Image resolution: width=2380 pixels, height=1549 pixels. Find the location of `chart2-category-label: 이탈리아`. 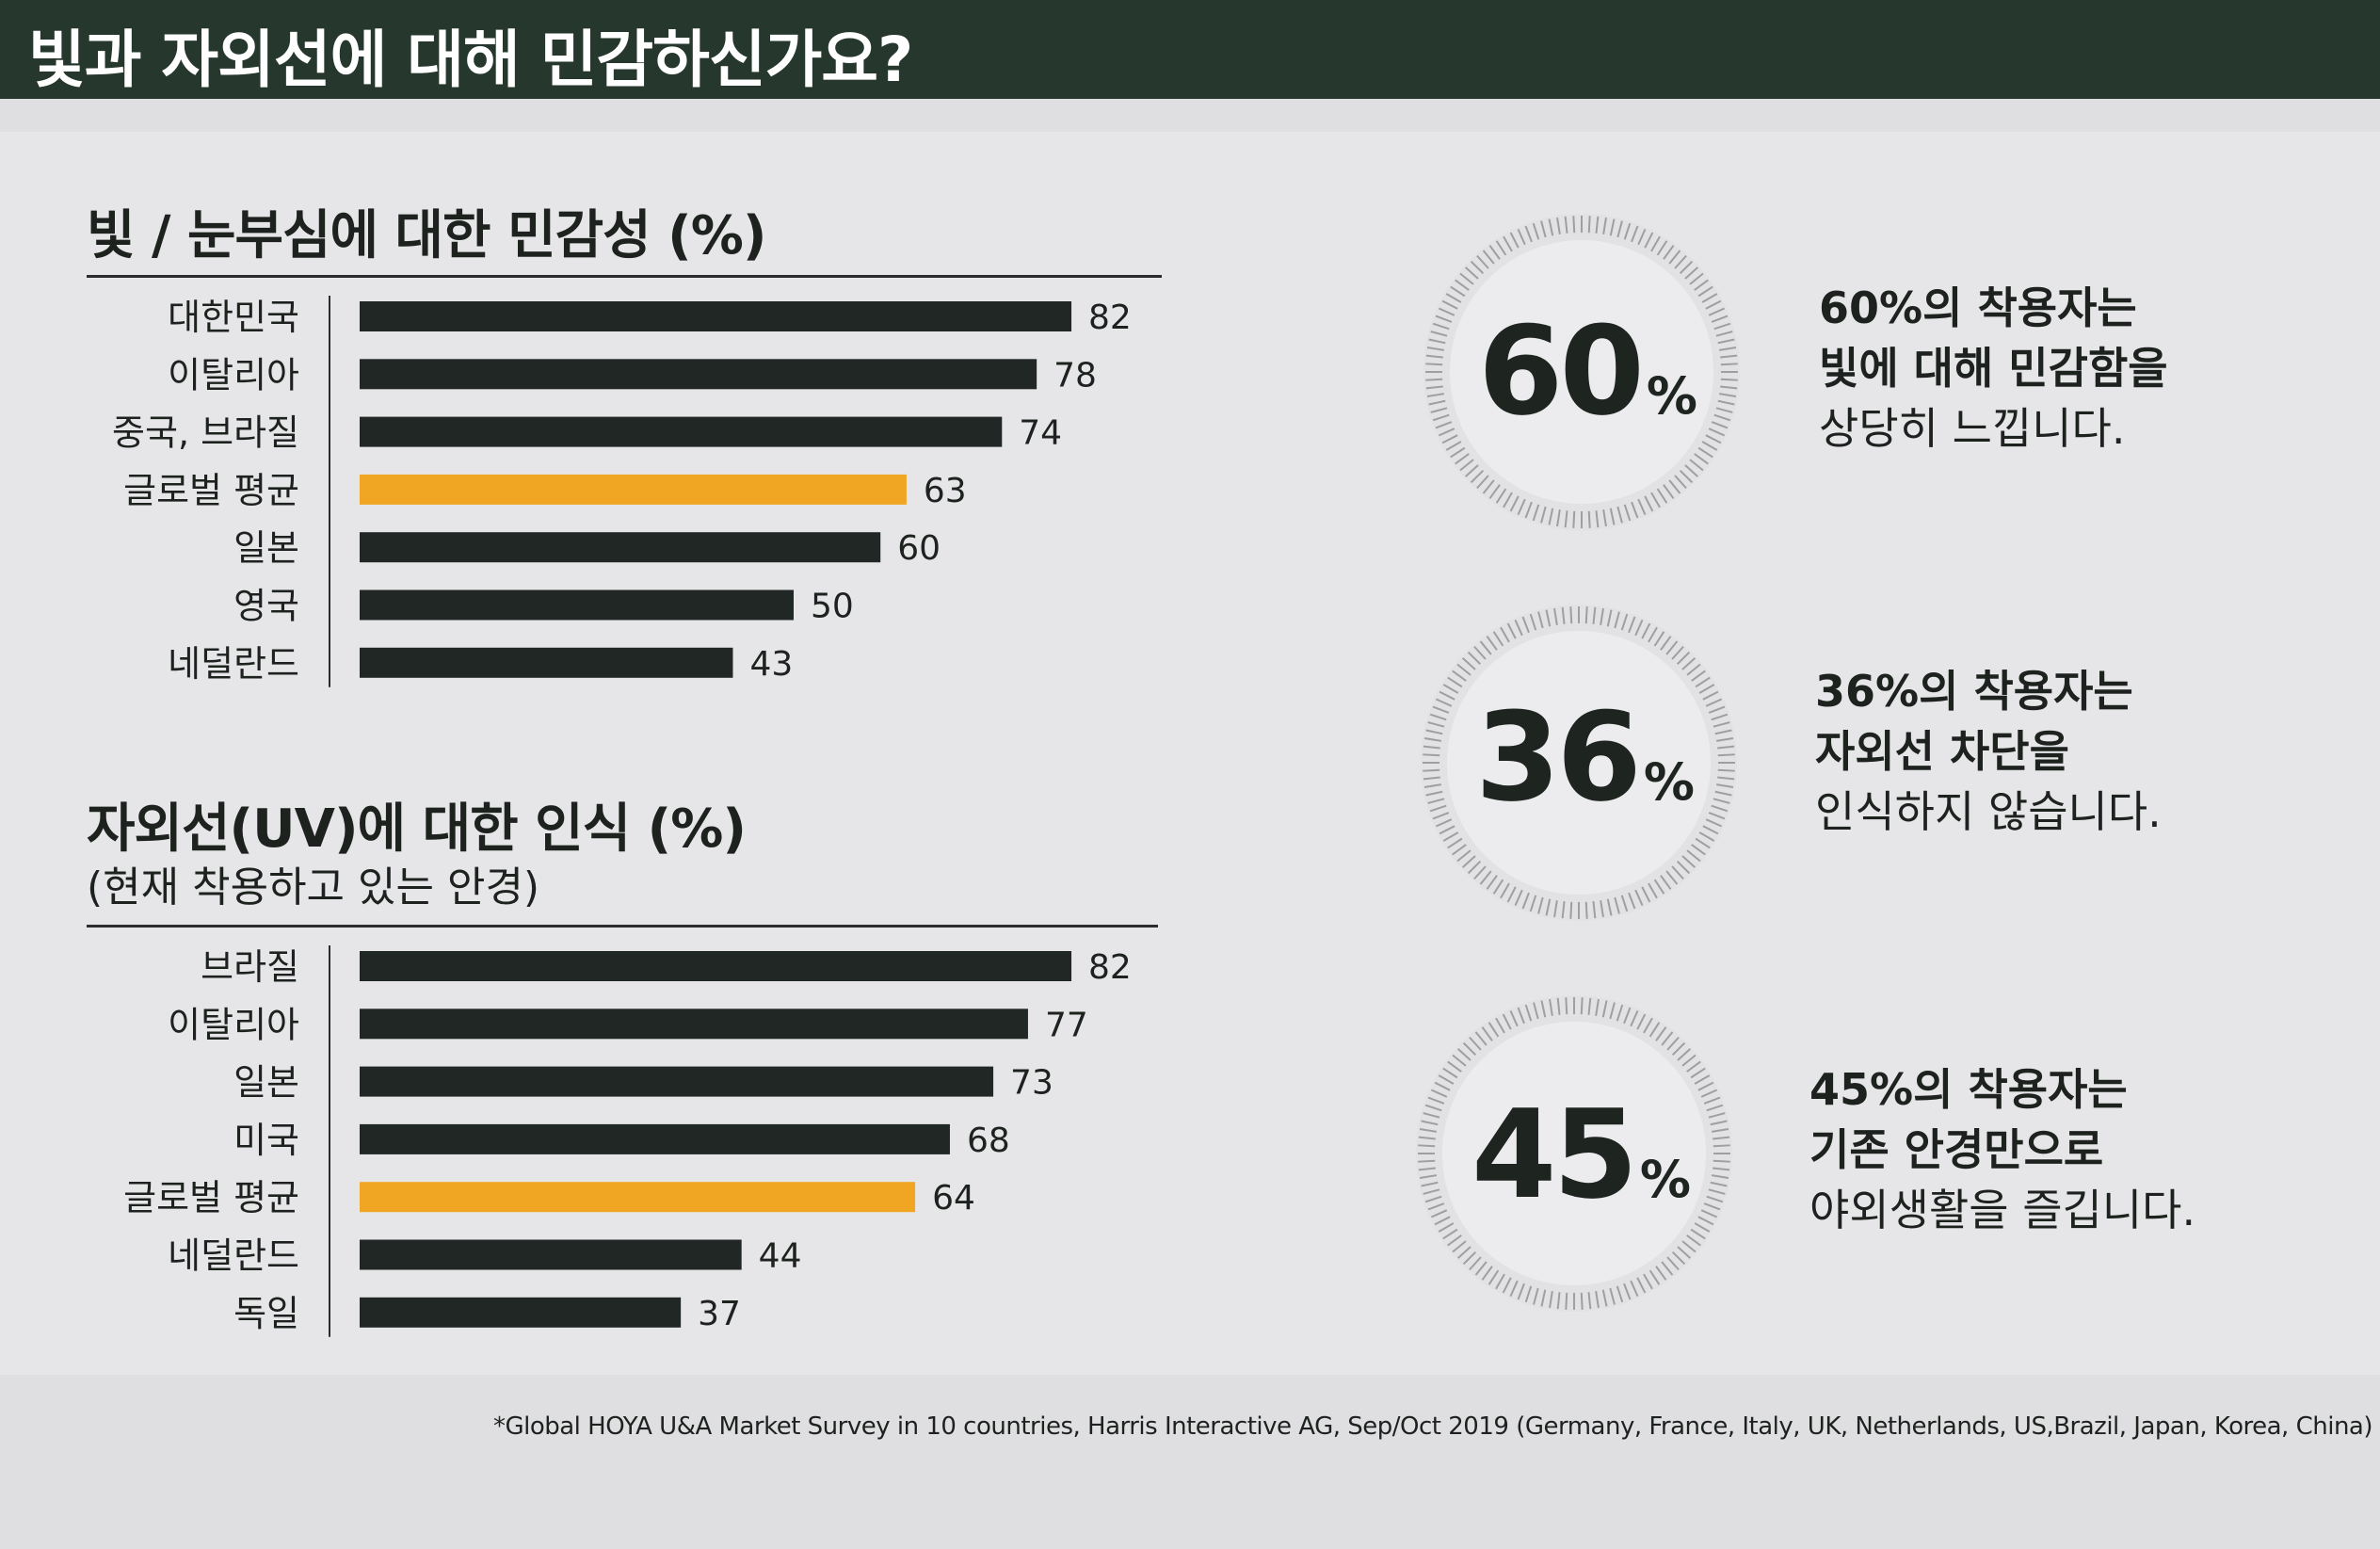

chart2-category-label: 이탈리아 is located at coordinates (234, 1024).